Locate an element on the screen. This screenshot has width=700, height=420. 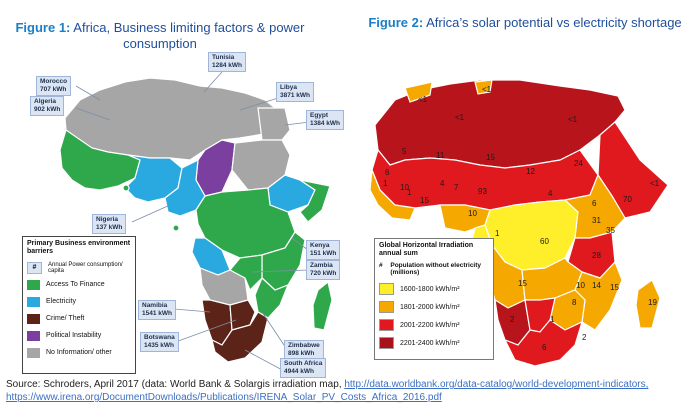
callout-morocco: Morocco 707 kWh is located at coordinates (54, 86).